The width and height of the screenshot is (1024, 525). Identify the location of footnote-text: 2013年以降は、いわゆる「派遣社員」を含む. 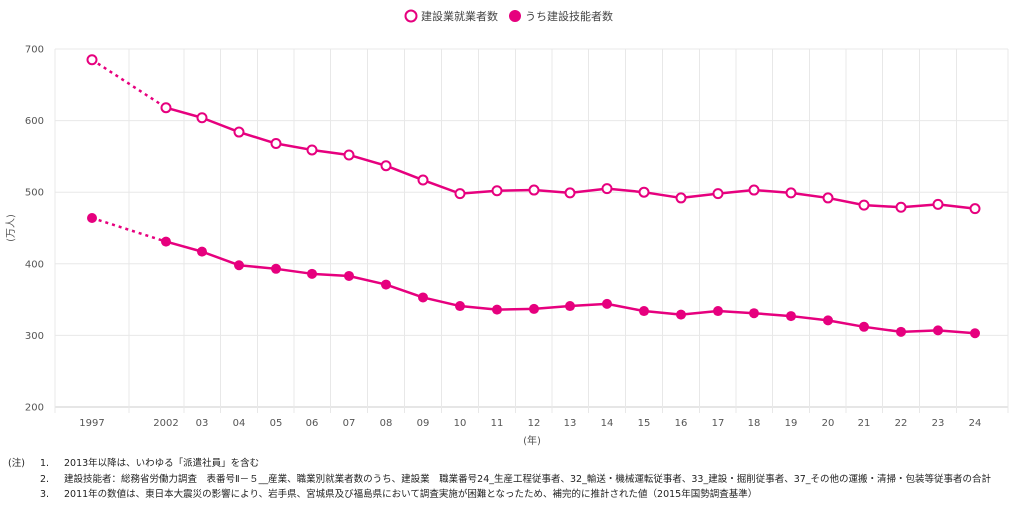
(162, 463).